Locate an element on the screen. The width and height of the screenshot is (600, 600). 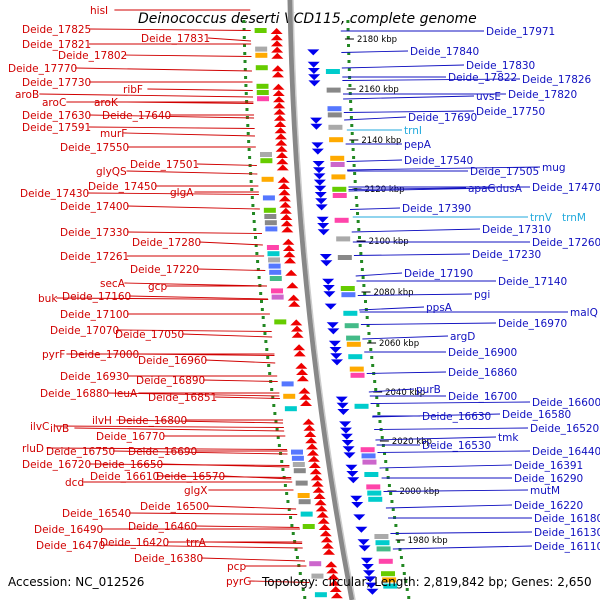
gene-label-reverse: tmk is located at coordinates (508, 438).